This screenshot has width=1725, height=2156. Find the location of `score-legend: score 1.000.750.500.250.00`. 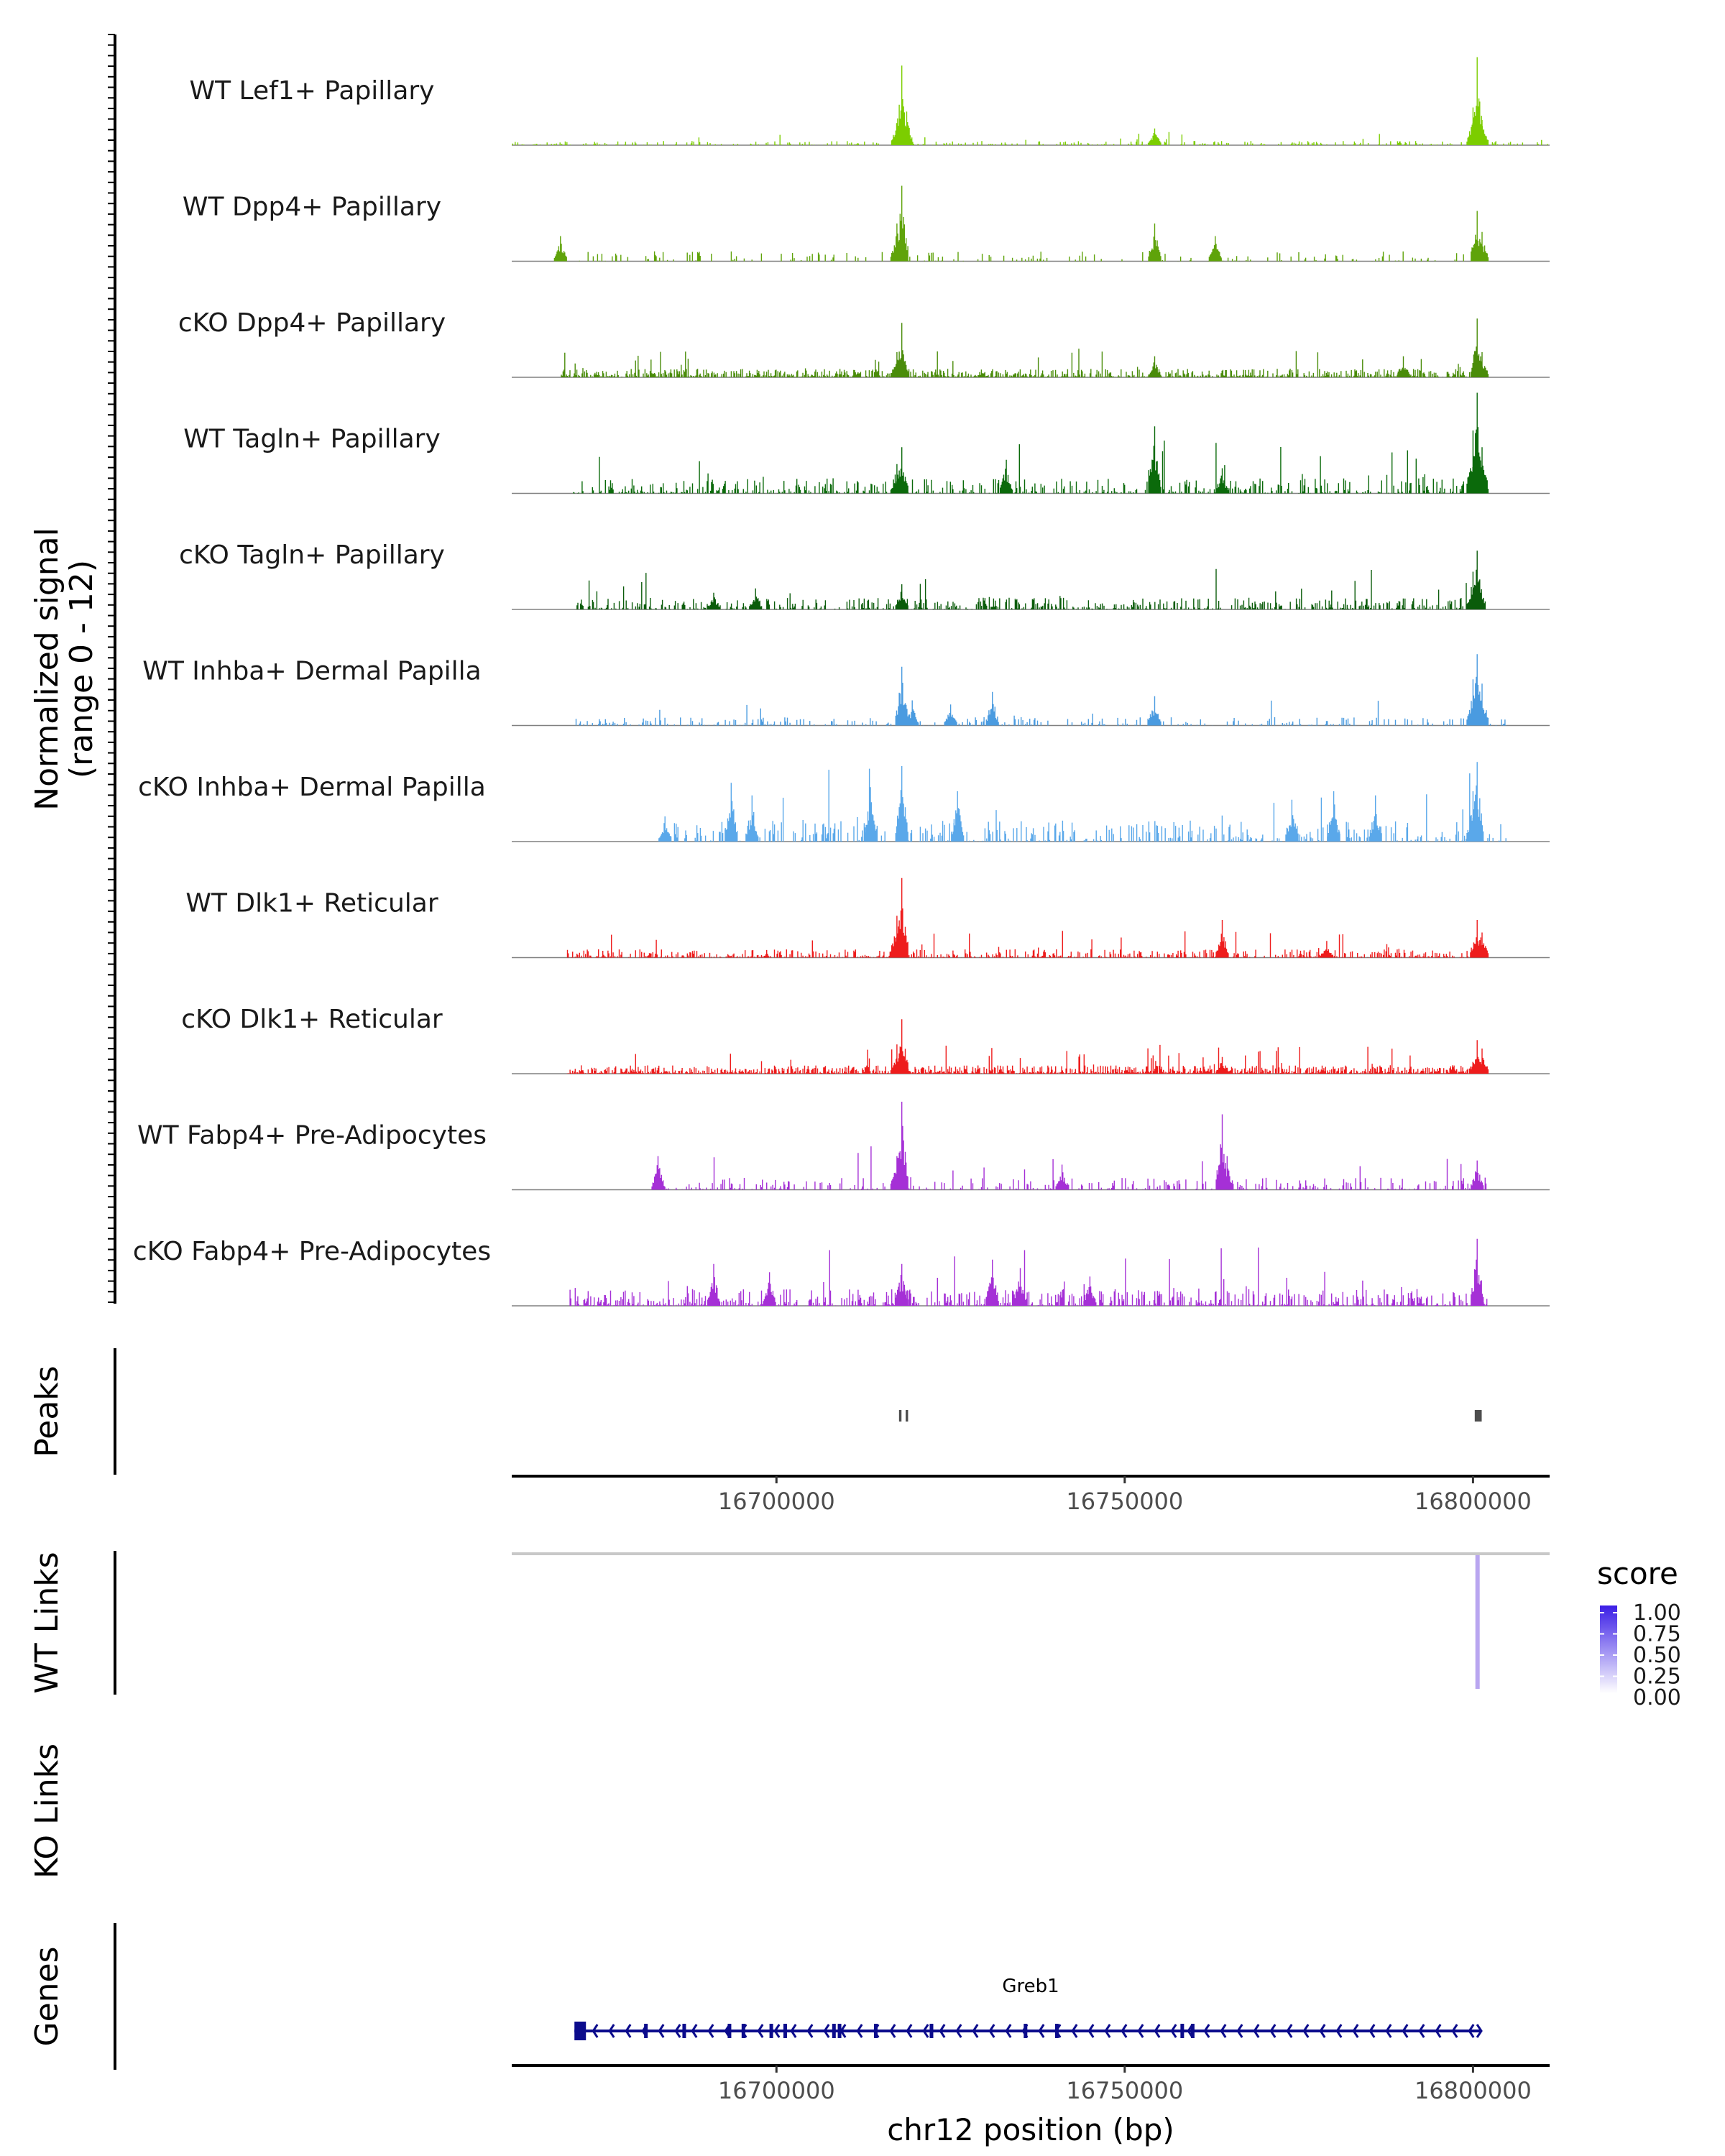

score-legend: score 1.000.750.500.250.00 is located at coordinates (1639, 1633).